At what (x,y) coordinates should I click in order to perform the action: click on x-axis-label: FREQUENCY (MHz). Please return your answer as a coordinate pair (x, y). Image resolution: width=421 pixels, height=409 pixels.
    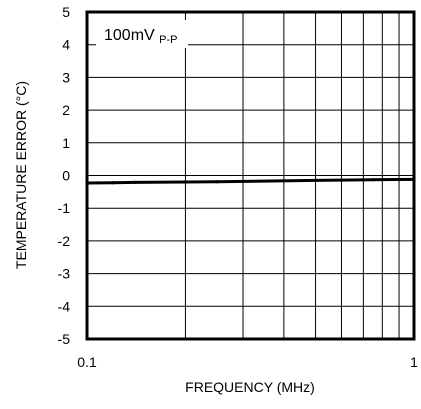
    Looking at the image, I should click on (250, 387).